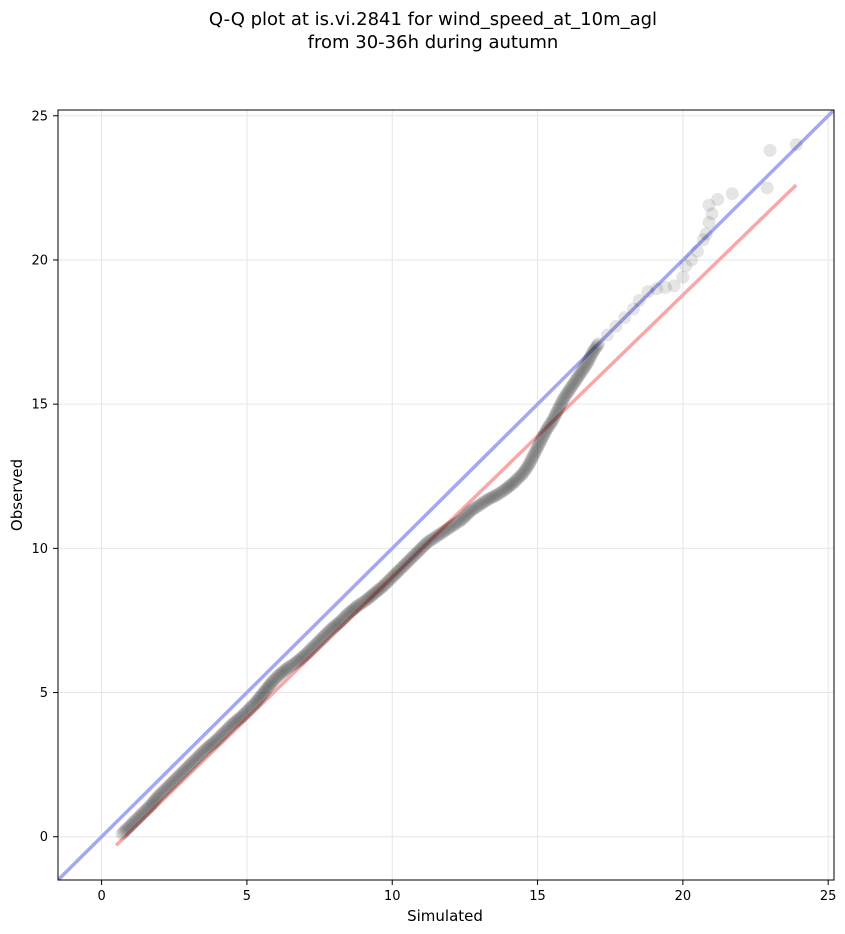 This screenshot has height=934, width=845. Describe the element at coordinates (466, 892) in the screenshot. I see `x-axis-ticks: 0 5 10 15 20 25` at that location.